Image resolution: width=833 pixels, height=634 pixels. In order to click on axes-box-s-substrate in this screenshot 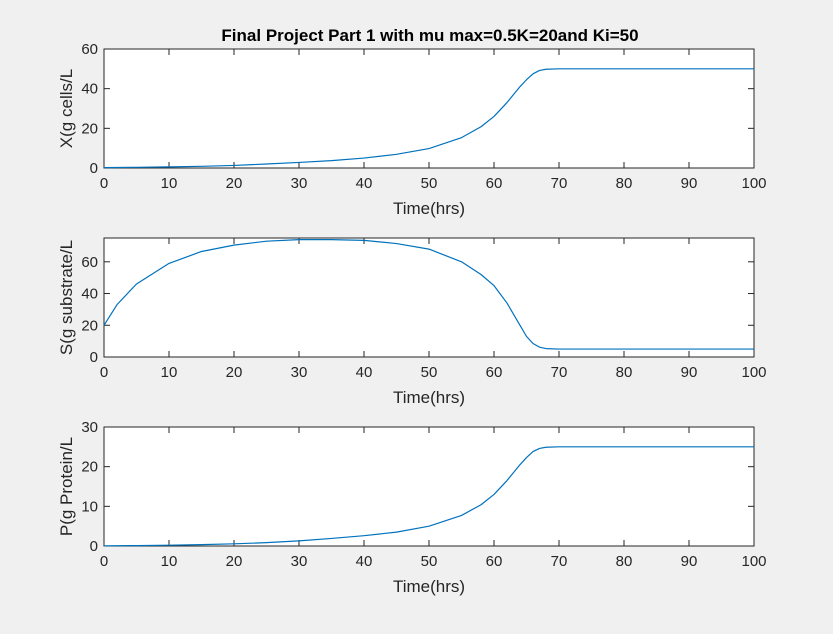, I will do `click(429, 297)`.